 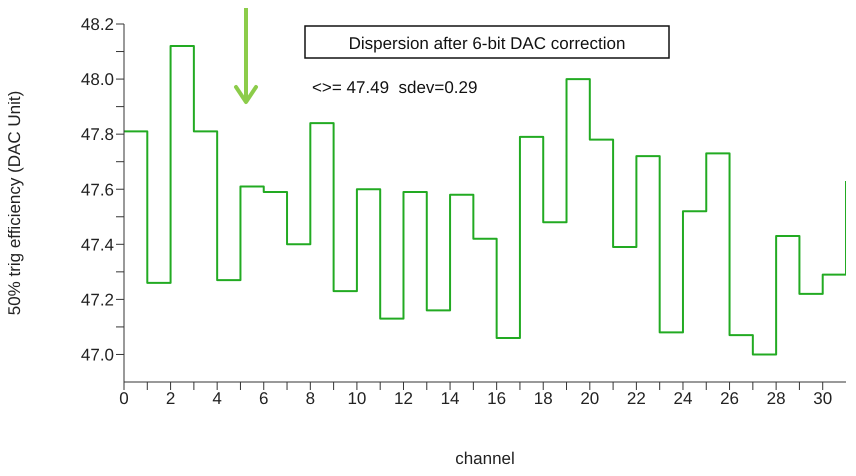 I want to click on x-tick-label: 2, so click(x=171, y=398).